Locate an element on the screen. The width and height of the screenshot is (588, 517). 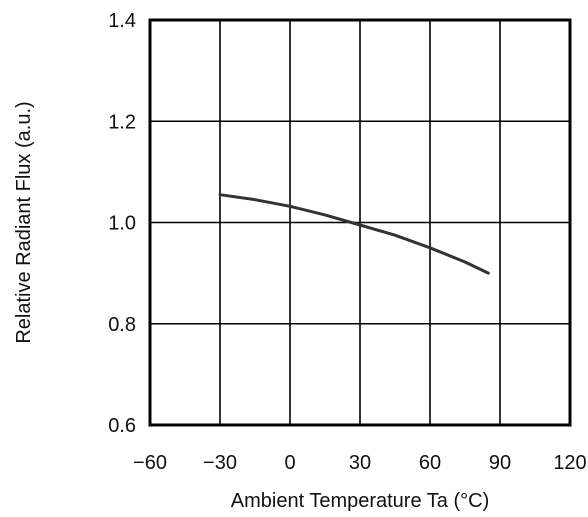
y-tick-label: 1.4 is located at coordinates (122, 21).